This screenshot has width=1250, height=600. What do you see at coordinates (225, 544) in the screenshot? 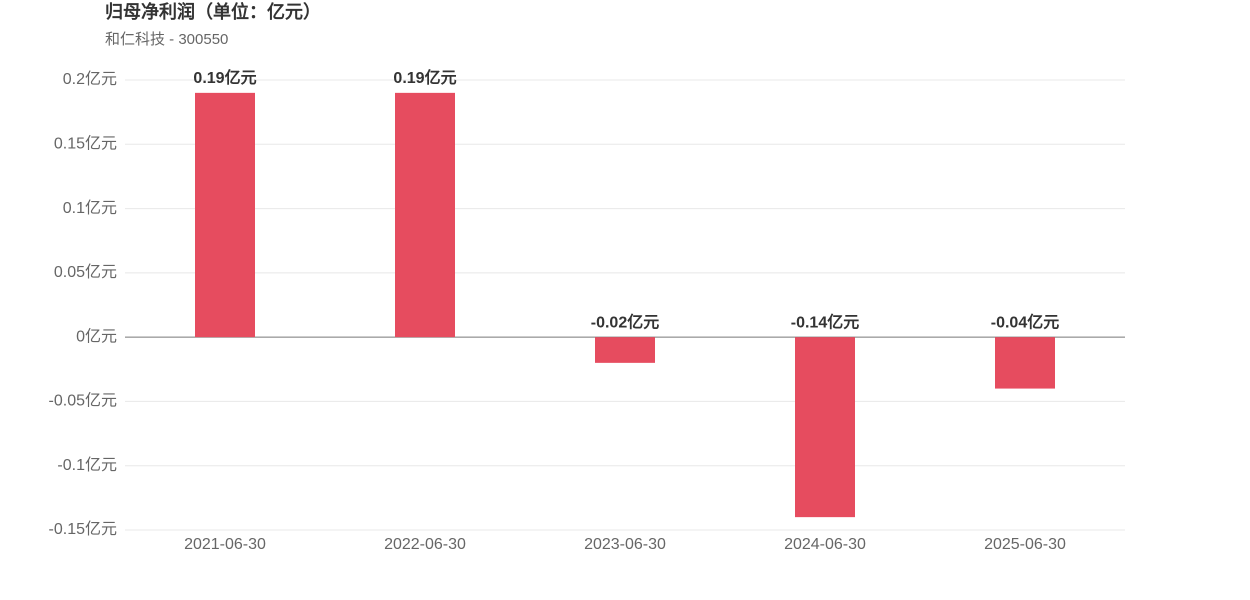
I see `x-tick-label: 2021-06-30` at bounding box center [225, 544].